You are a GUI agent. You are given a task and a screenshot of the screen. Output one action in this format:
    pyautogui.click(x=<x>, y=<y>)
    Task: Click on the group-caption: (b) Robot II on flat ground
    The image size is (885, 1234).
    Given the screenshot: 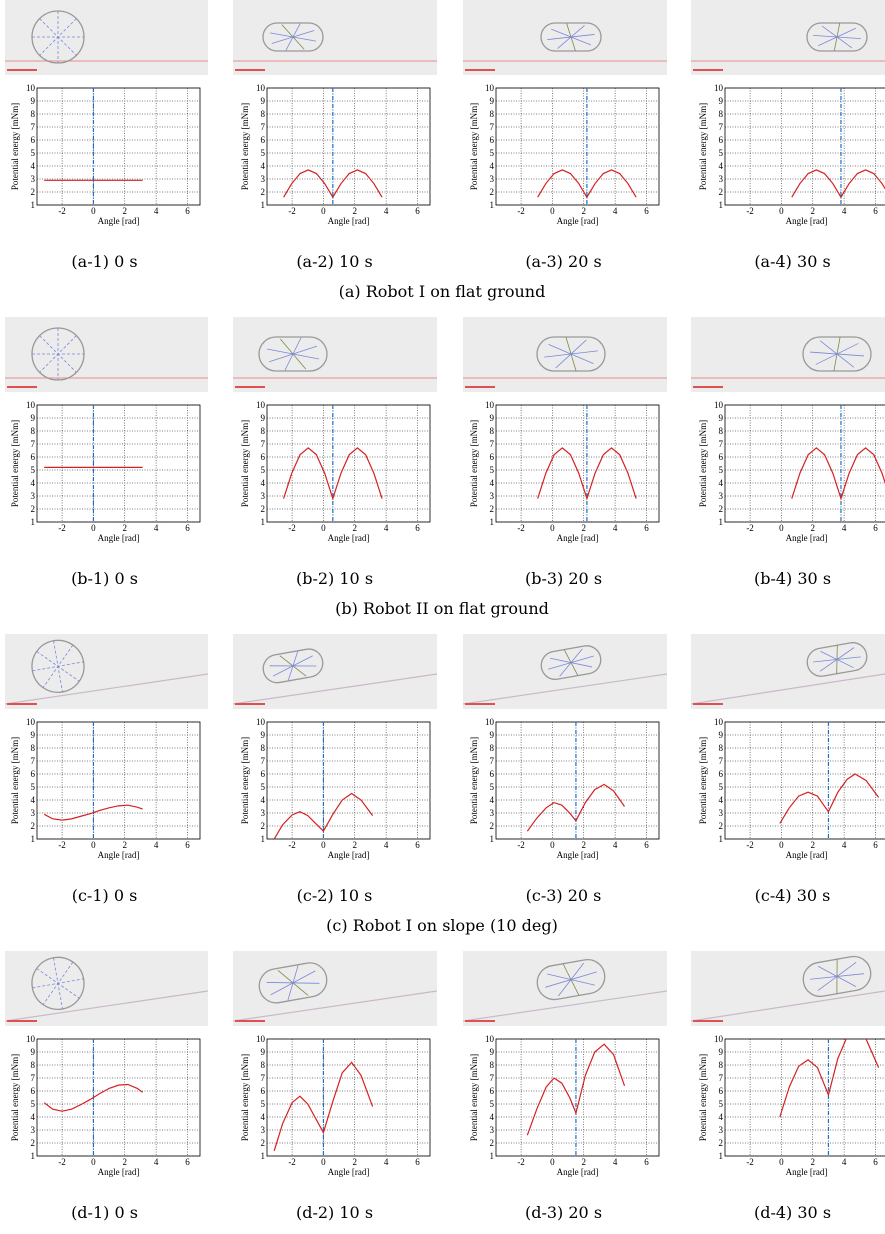 What is the action you would take?
    pyautogui.click(x=442, y=608)
    